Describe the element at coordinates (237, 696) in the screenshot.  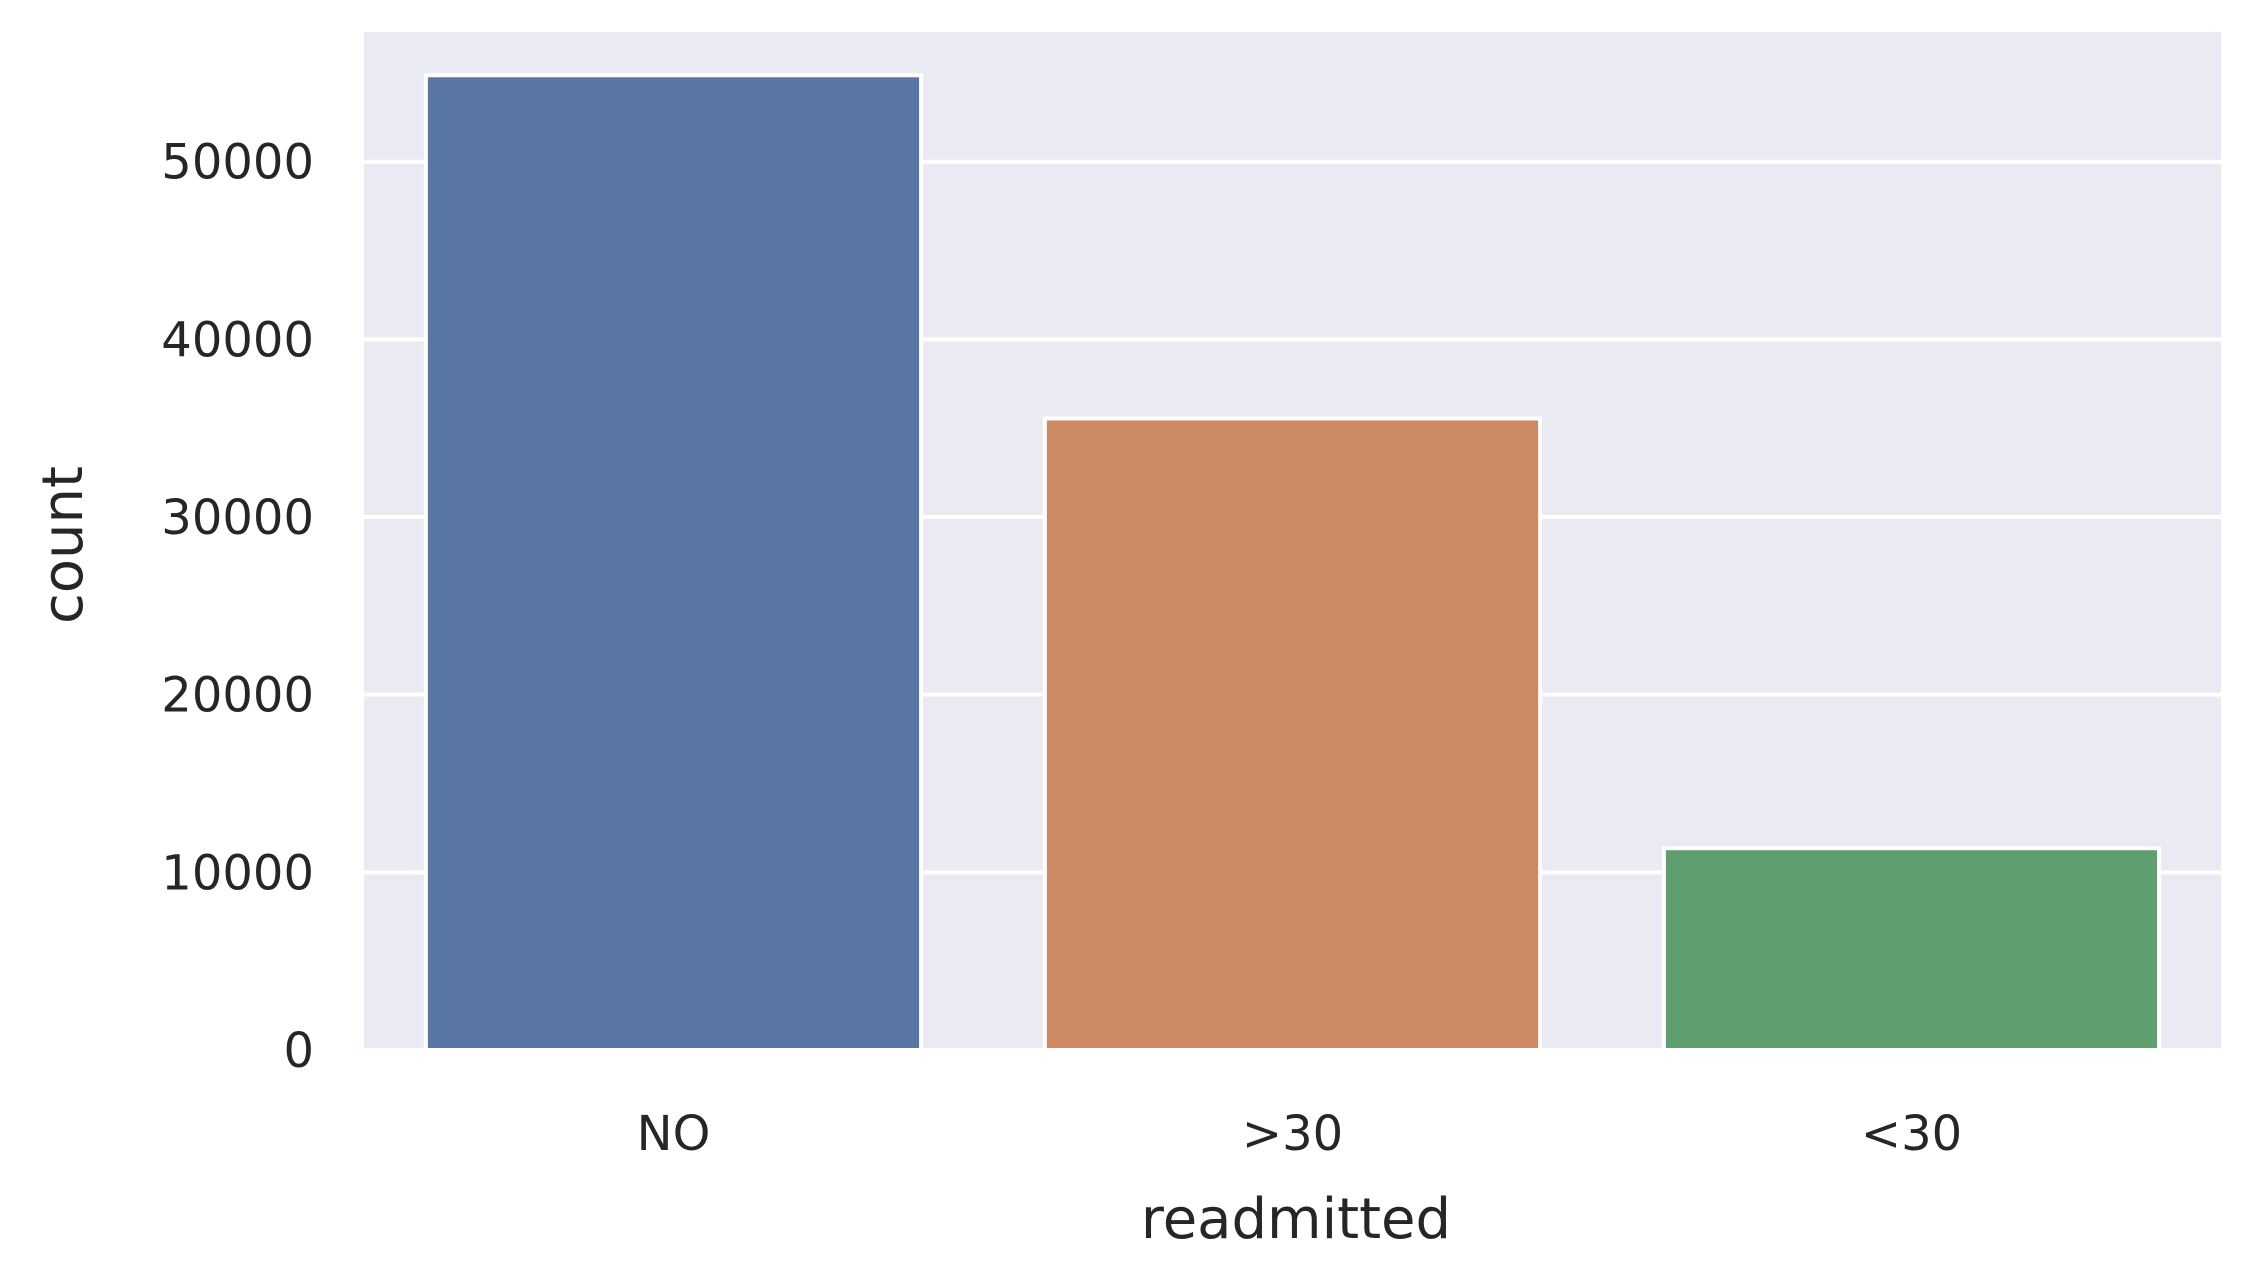
I see `y-tick-label-20000: 20000` at that location.